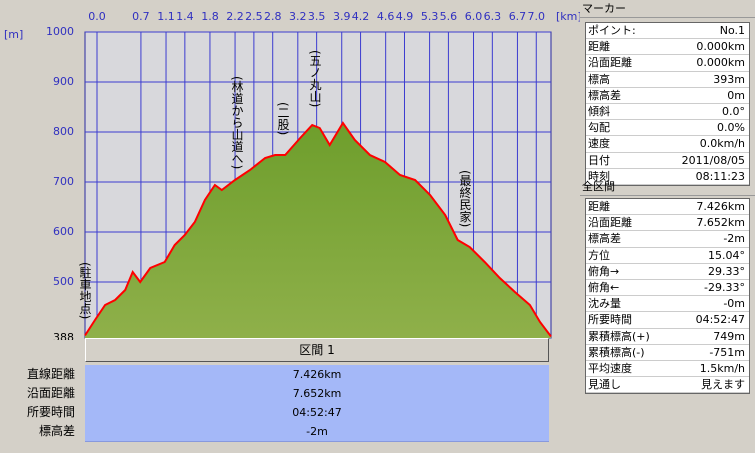  I want to click on panel-row: 見通し 見えます, so click(667, 385).